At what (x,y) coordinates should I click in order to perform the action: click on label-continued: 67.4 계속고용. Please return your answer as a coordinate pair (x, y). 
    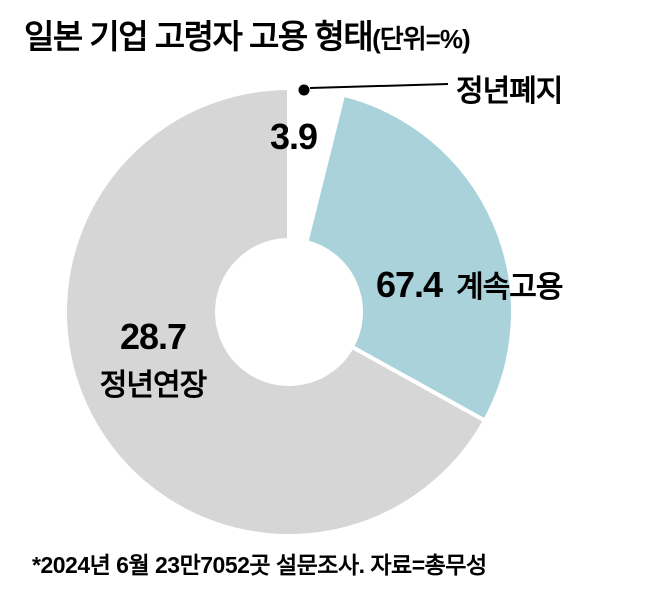
    Looking at the image, I should click on (469, 284).